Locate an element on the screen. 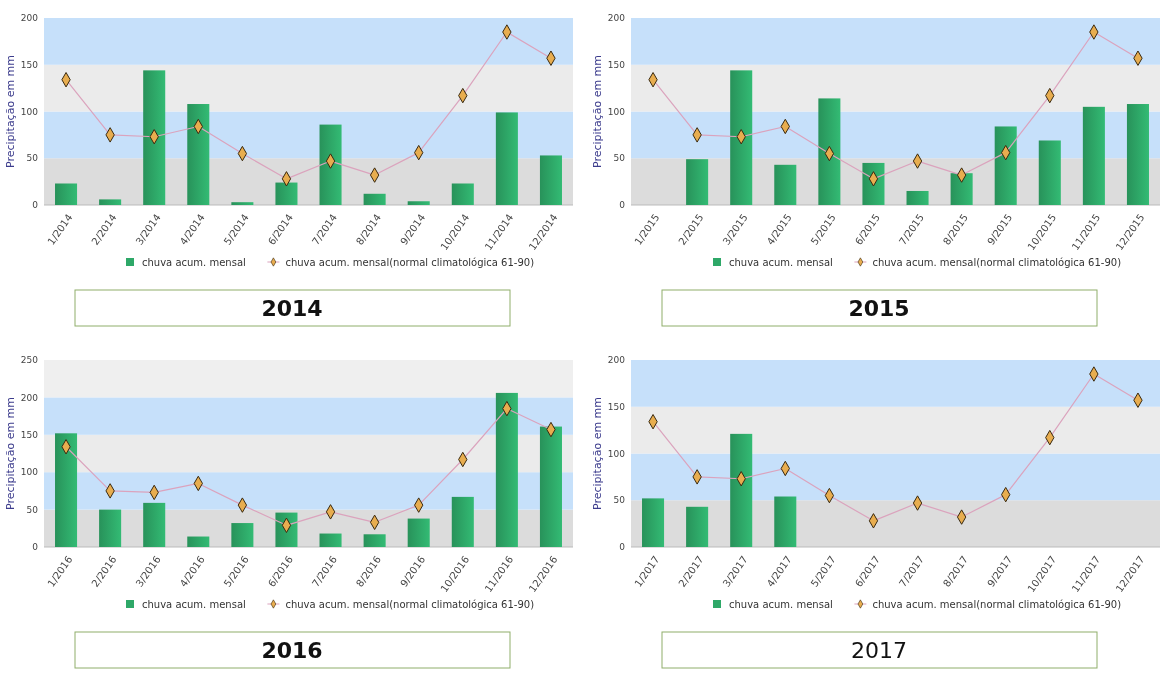 This screenshot has height=685, width=1174. y-tick-label: 250 is located at coordinates (29, 360).